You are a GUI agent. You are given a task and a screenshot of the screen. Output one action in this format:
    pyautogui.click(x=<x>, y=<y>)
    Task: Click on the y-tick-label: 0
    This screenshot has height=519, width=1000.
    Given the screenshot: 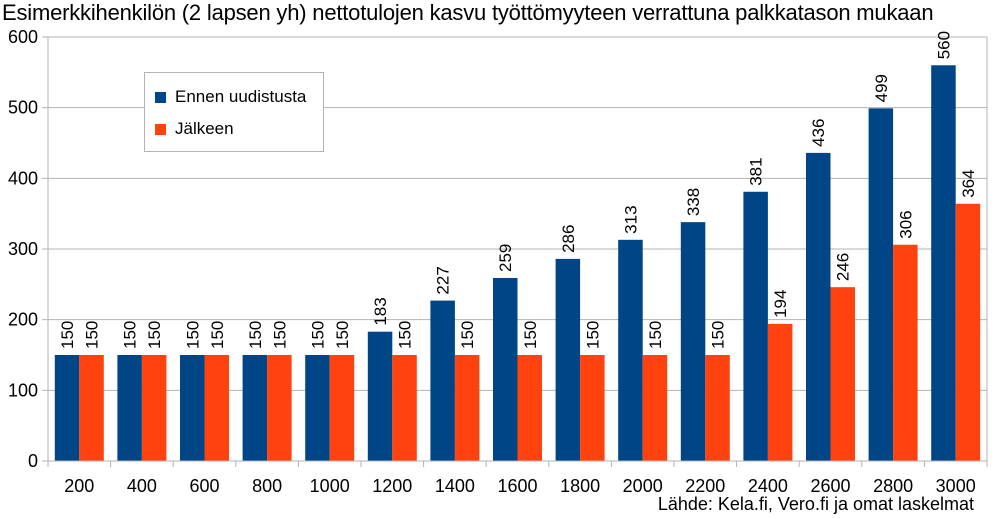 What is the action you would take?
    pyautogui.click(x=33, y=461)
    